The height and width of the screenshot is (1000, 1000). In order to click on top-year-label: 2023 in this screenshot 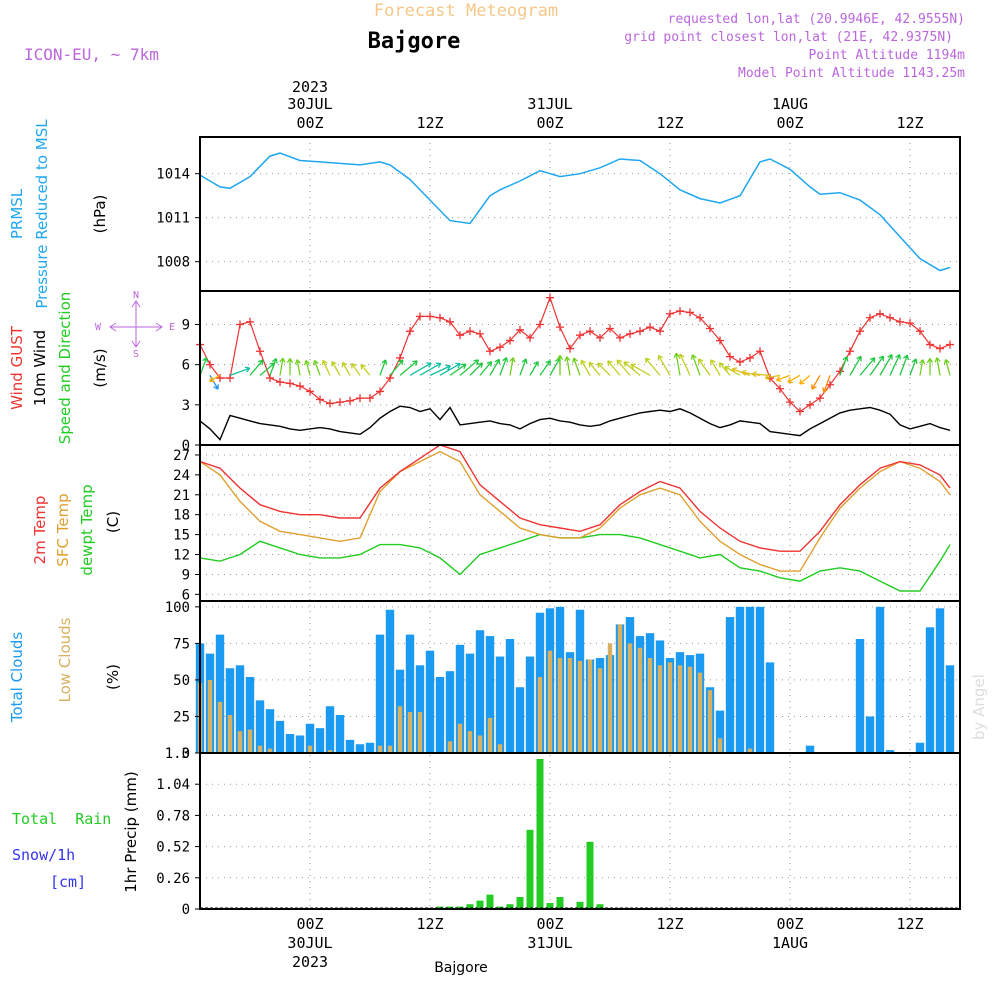, I will do `click(310, 87)`.